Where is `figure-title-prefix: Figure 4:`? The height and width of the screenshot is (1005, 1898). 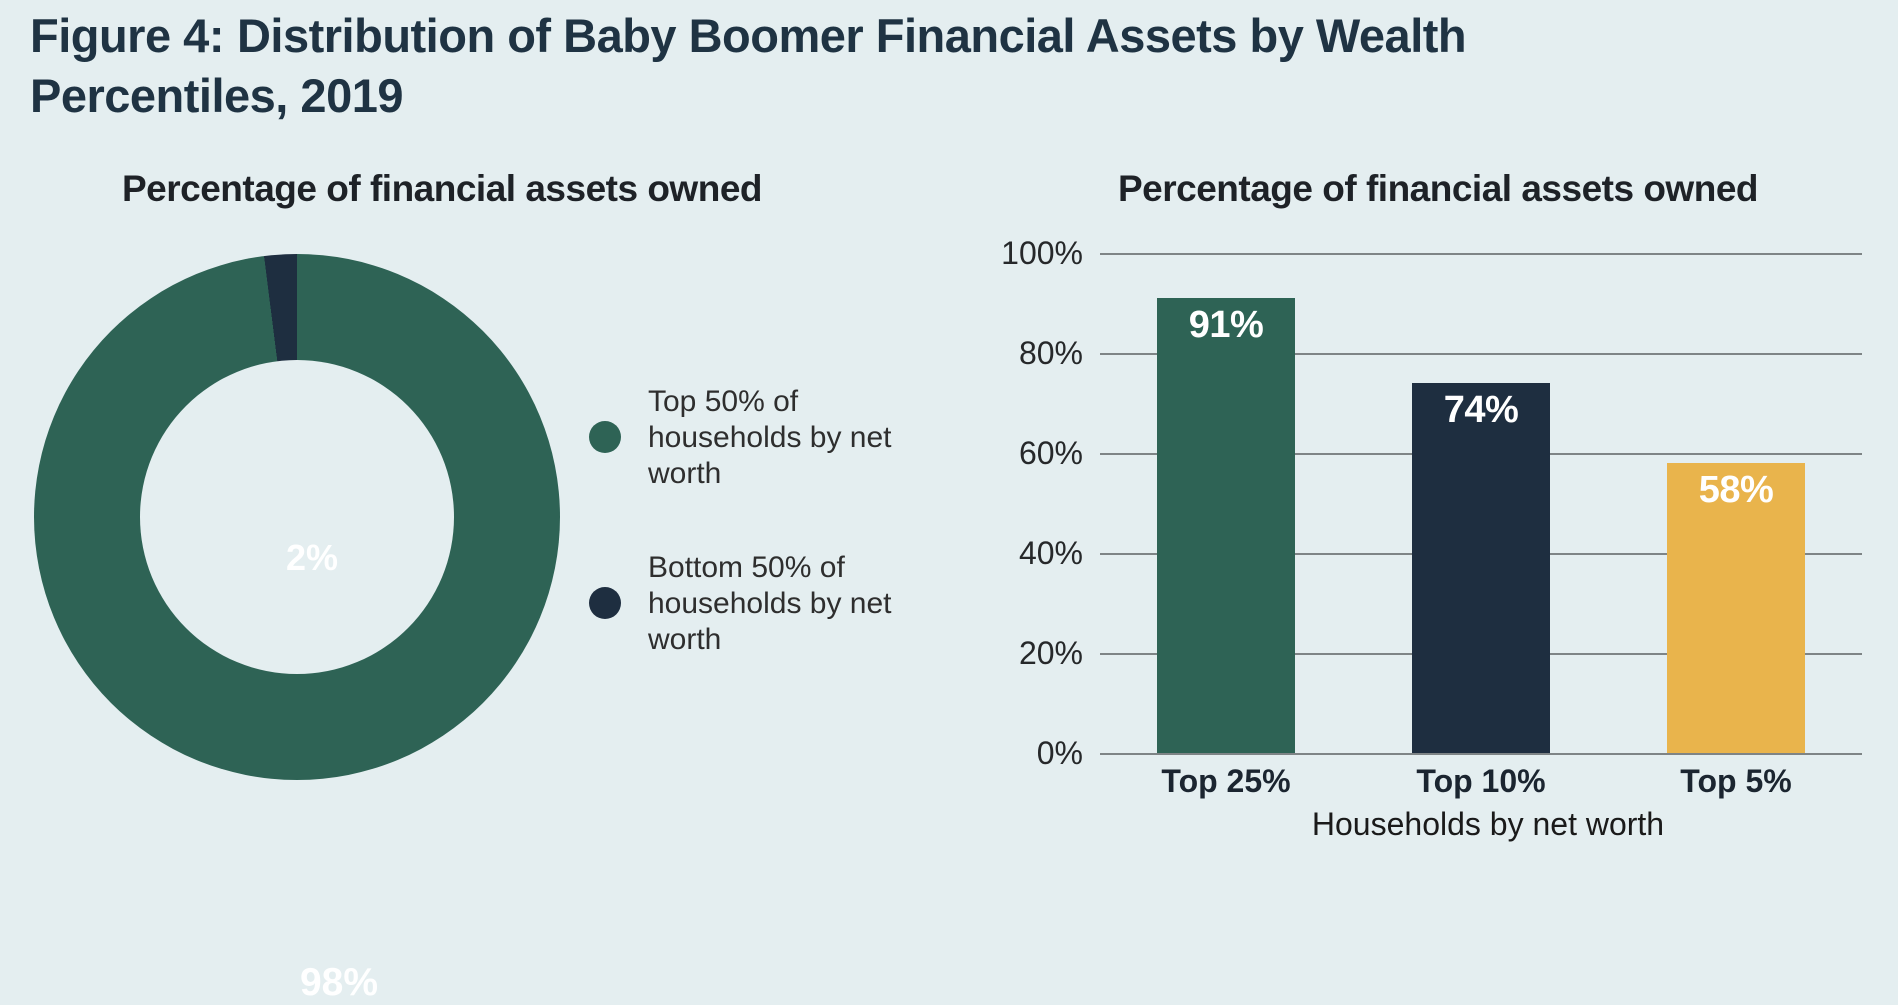 figure-title-prefix: Figure 4: is located at coordinates (127, 35).